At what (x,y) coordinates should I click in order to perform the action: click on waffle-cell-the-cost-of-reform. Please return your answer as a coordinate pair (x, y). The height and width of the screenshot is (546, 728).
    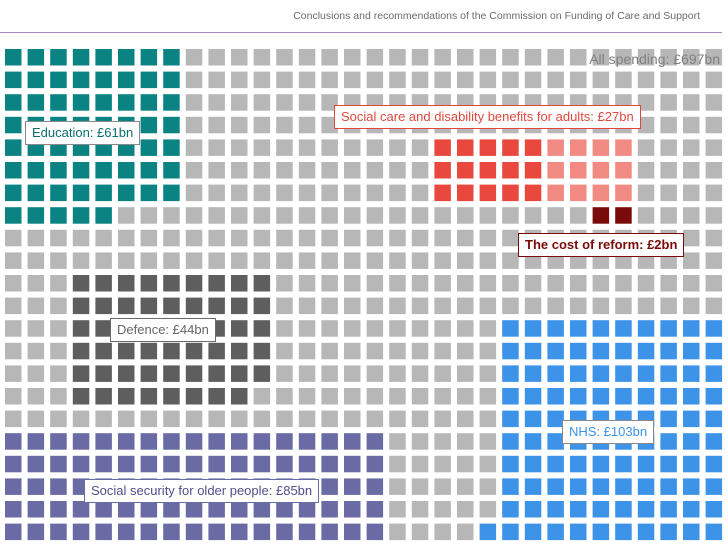
    Looking at the image, I should click on (623, 215).